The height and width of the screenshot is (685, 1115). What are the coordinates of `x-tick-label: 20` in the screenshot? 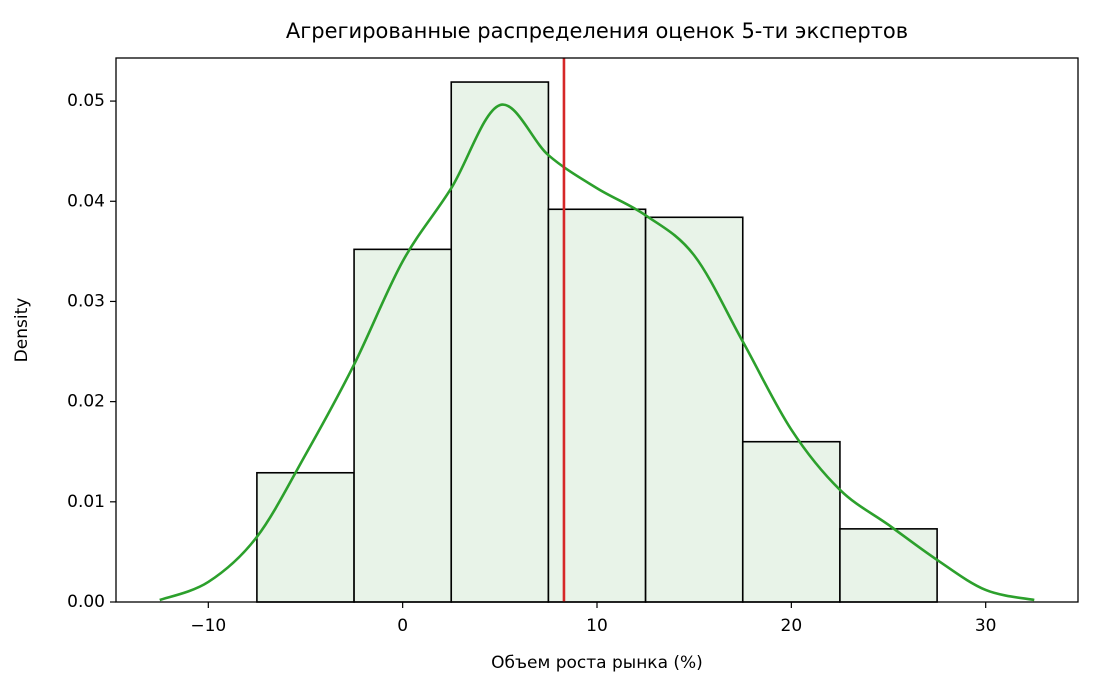 It's located at (792, 626).